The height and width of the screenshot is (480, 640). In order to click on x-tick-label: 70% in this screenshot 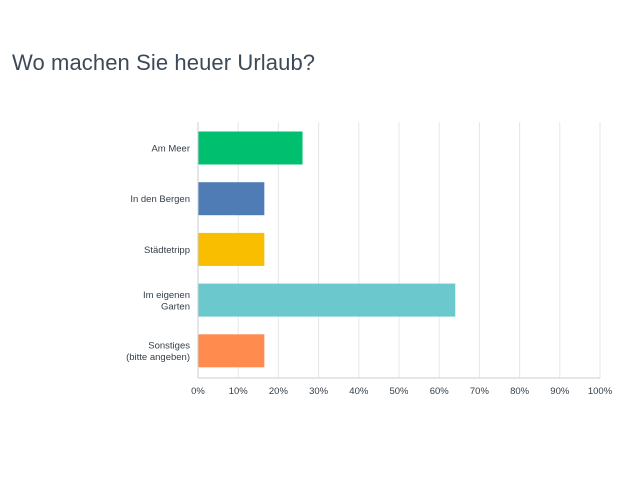, I will do `click(480, 391)`.